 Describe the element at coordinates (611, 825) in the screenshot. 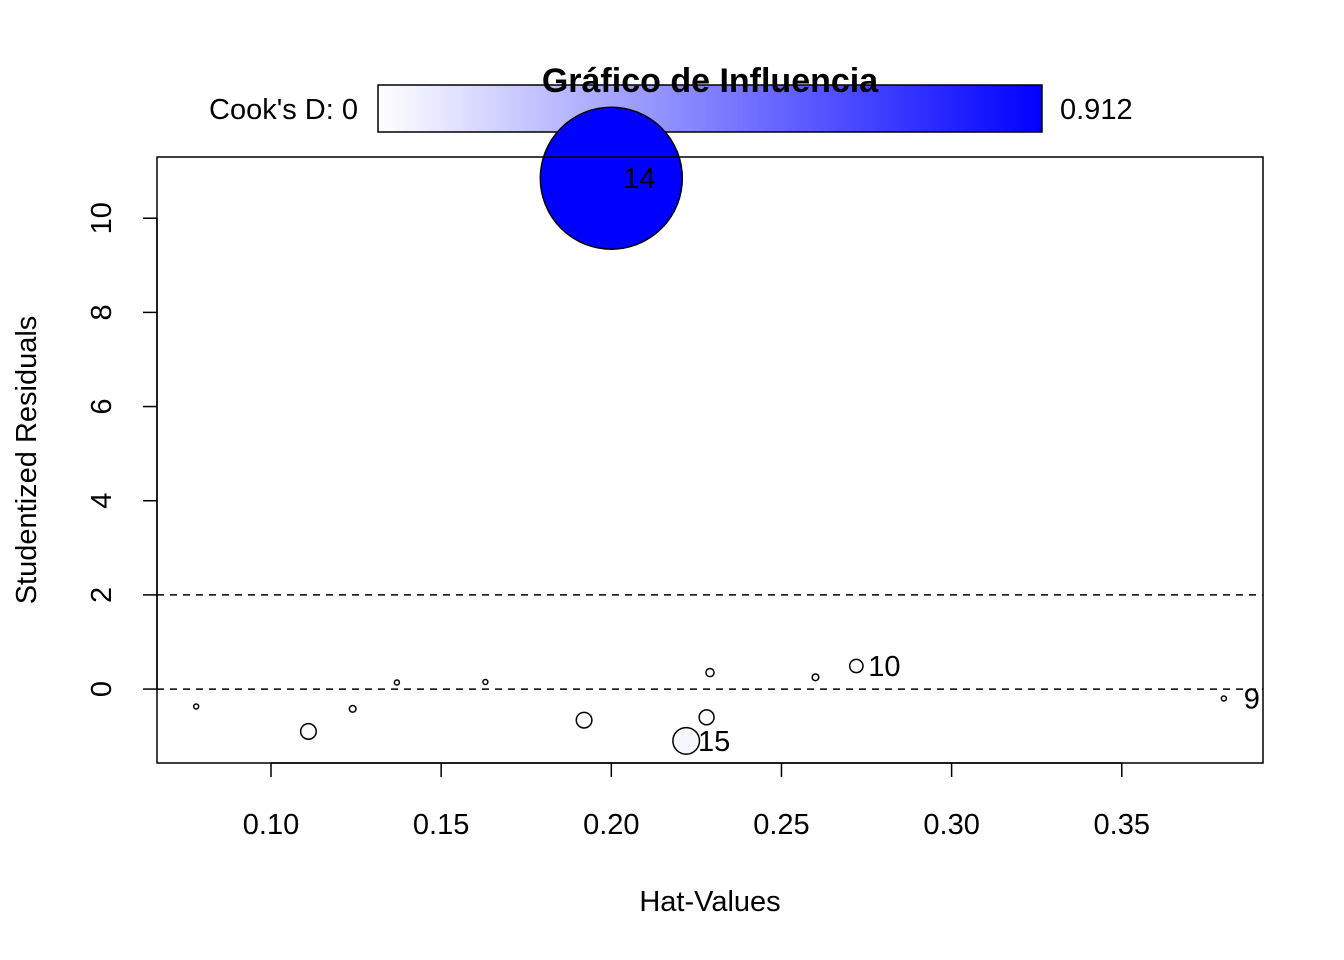

I see `x-tick-label: 0.20` at that location.